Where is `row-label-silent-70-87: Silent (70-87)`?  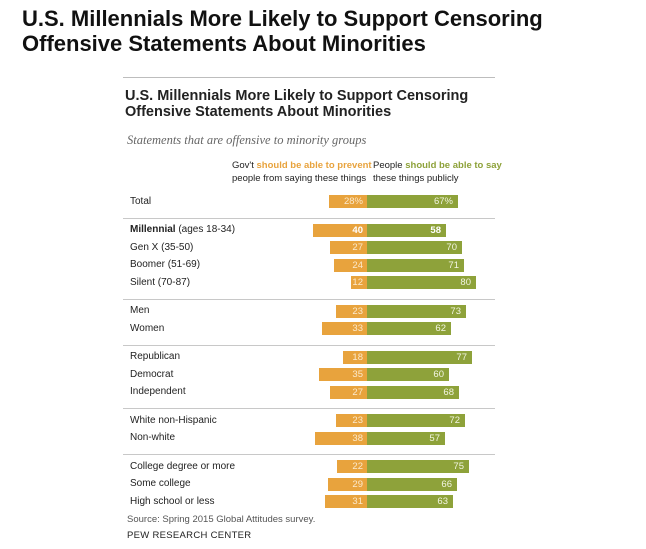
row-label-silent-70-87: Silent (70-87) is located at coordinates (160, 282).